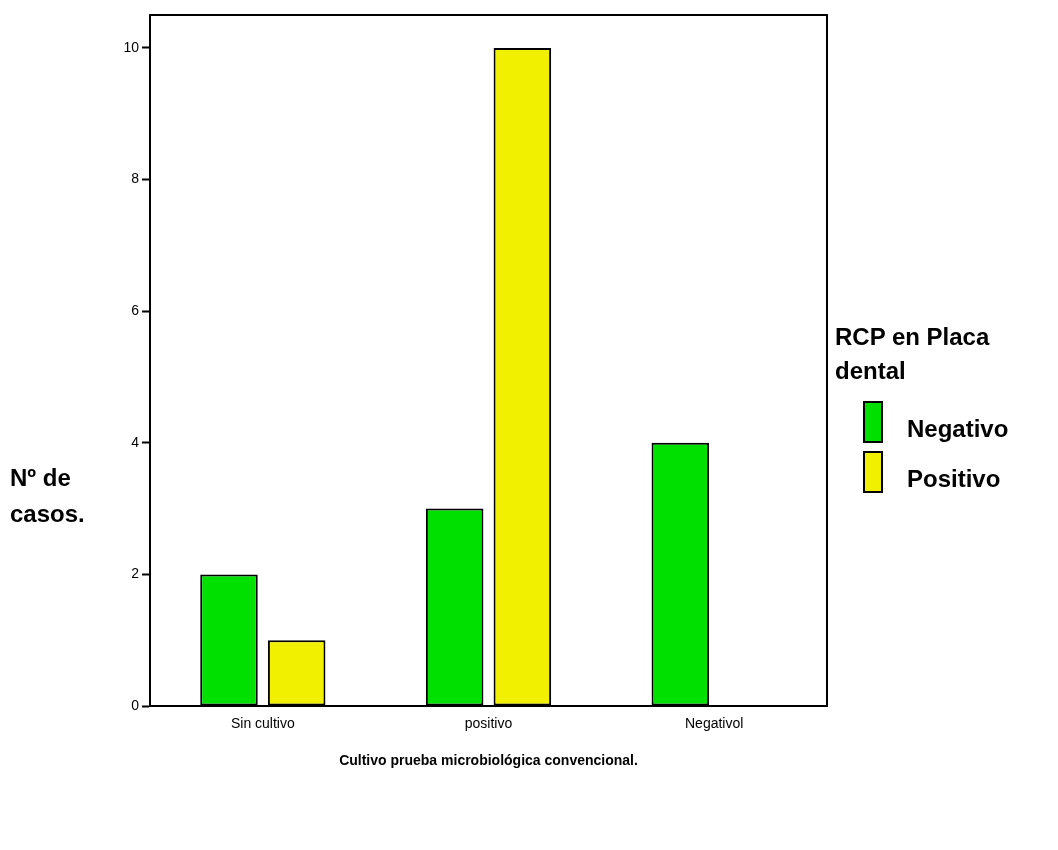 This screenshot has width=1058, height=850. What do you see at coordinates (135, 441) in the screenshot?
I see `y-tick-label: 4` at bounding box center [135, 441].